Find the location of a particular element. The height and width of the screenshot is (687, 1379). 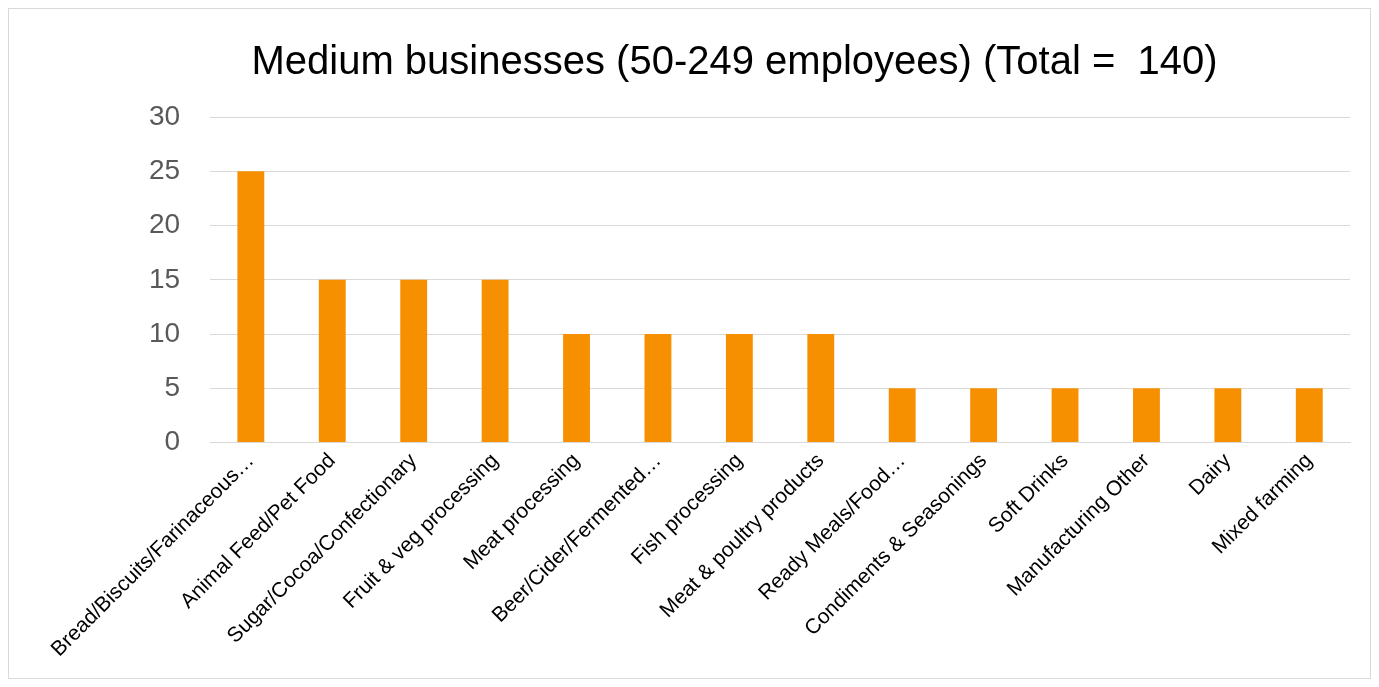

y-tick-label: 15 is located at coordinates (164, 278).